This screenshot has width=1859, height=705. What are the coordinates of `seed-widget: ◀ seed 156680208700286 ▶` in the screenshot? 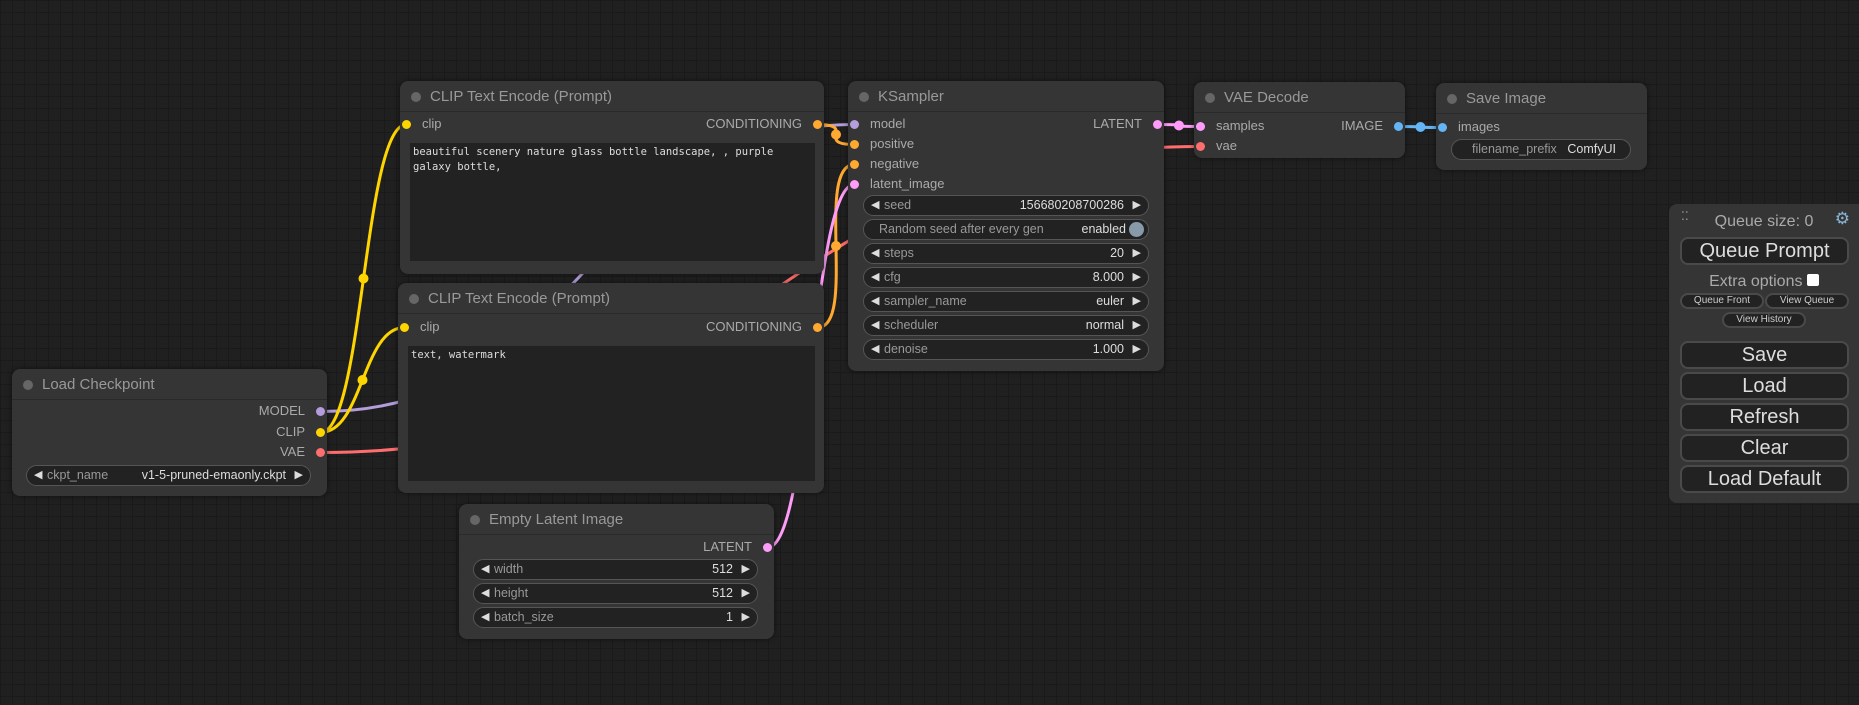 It's located at (1006, 205).